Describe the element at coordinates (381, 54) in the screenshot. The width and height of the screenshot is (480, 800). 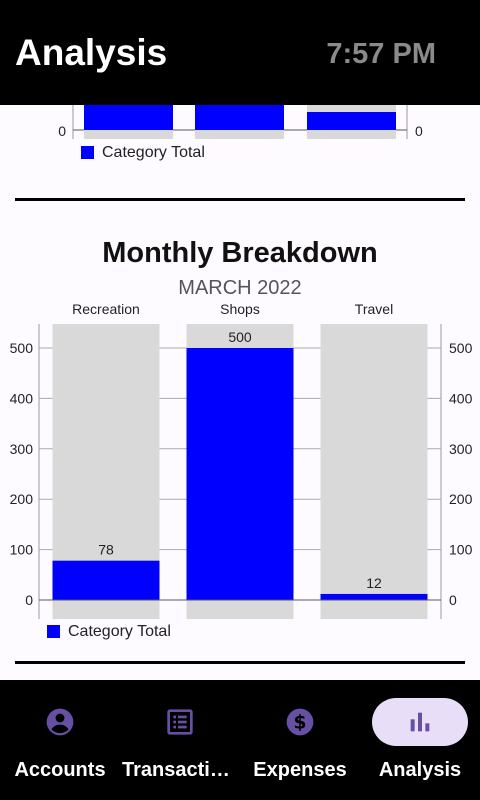
I see `clock-time: 7:57 PM` at that location.